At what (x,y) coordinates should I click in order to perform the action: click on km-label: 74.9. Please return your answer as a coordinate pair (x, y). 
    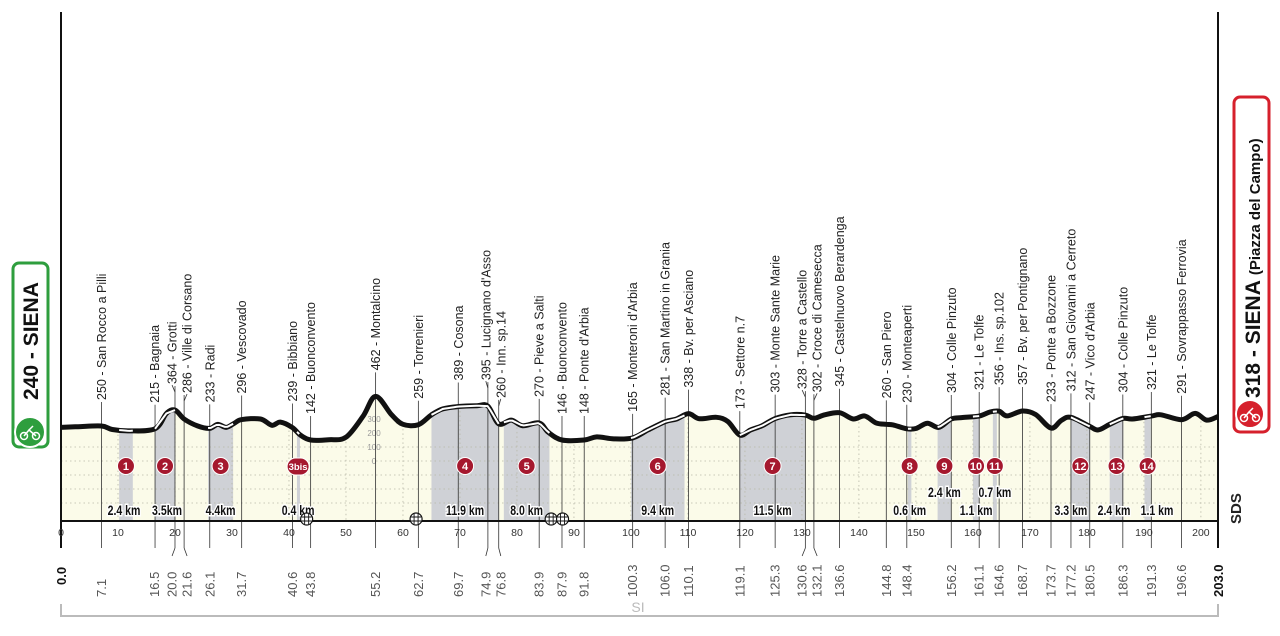
    Looking at the image, I should click on (485, 584).